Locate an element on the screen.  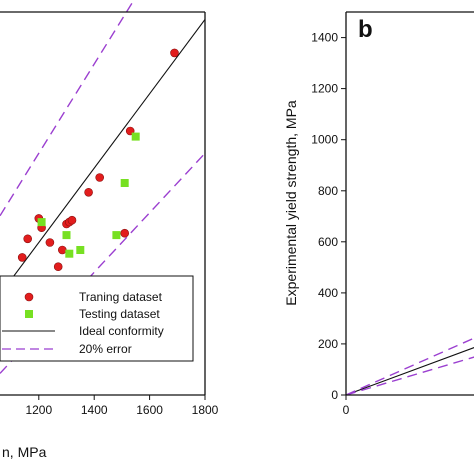
panel-a-x-axis-title: n, MPa is located at coordinates (24, 452).